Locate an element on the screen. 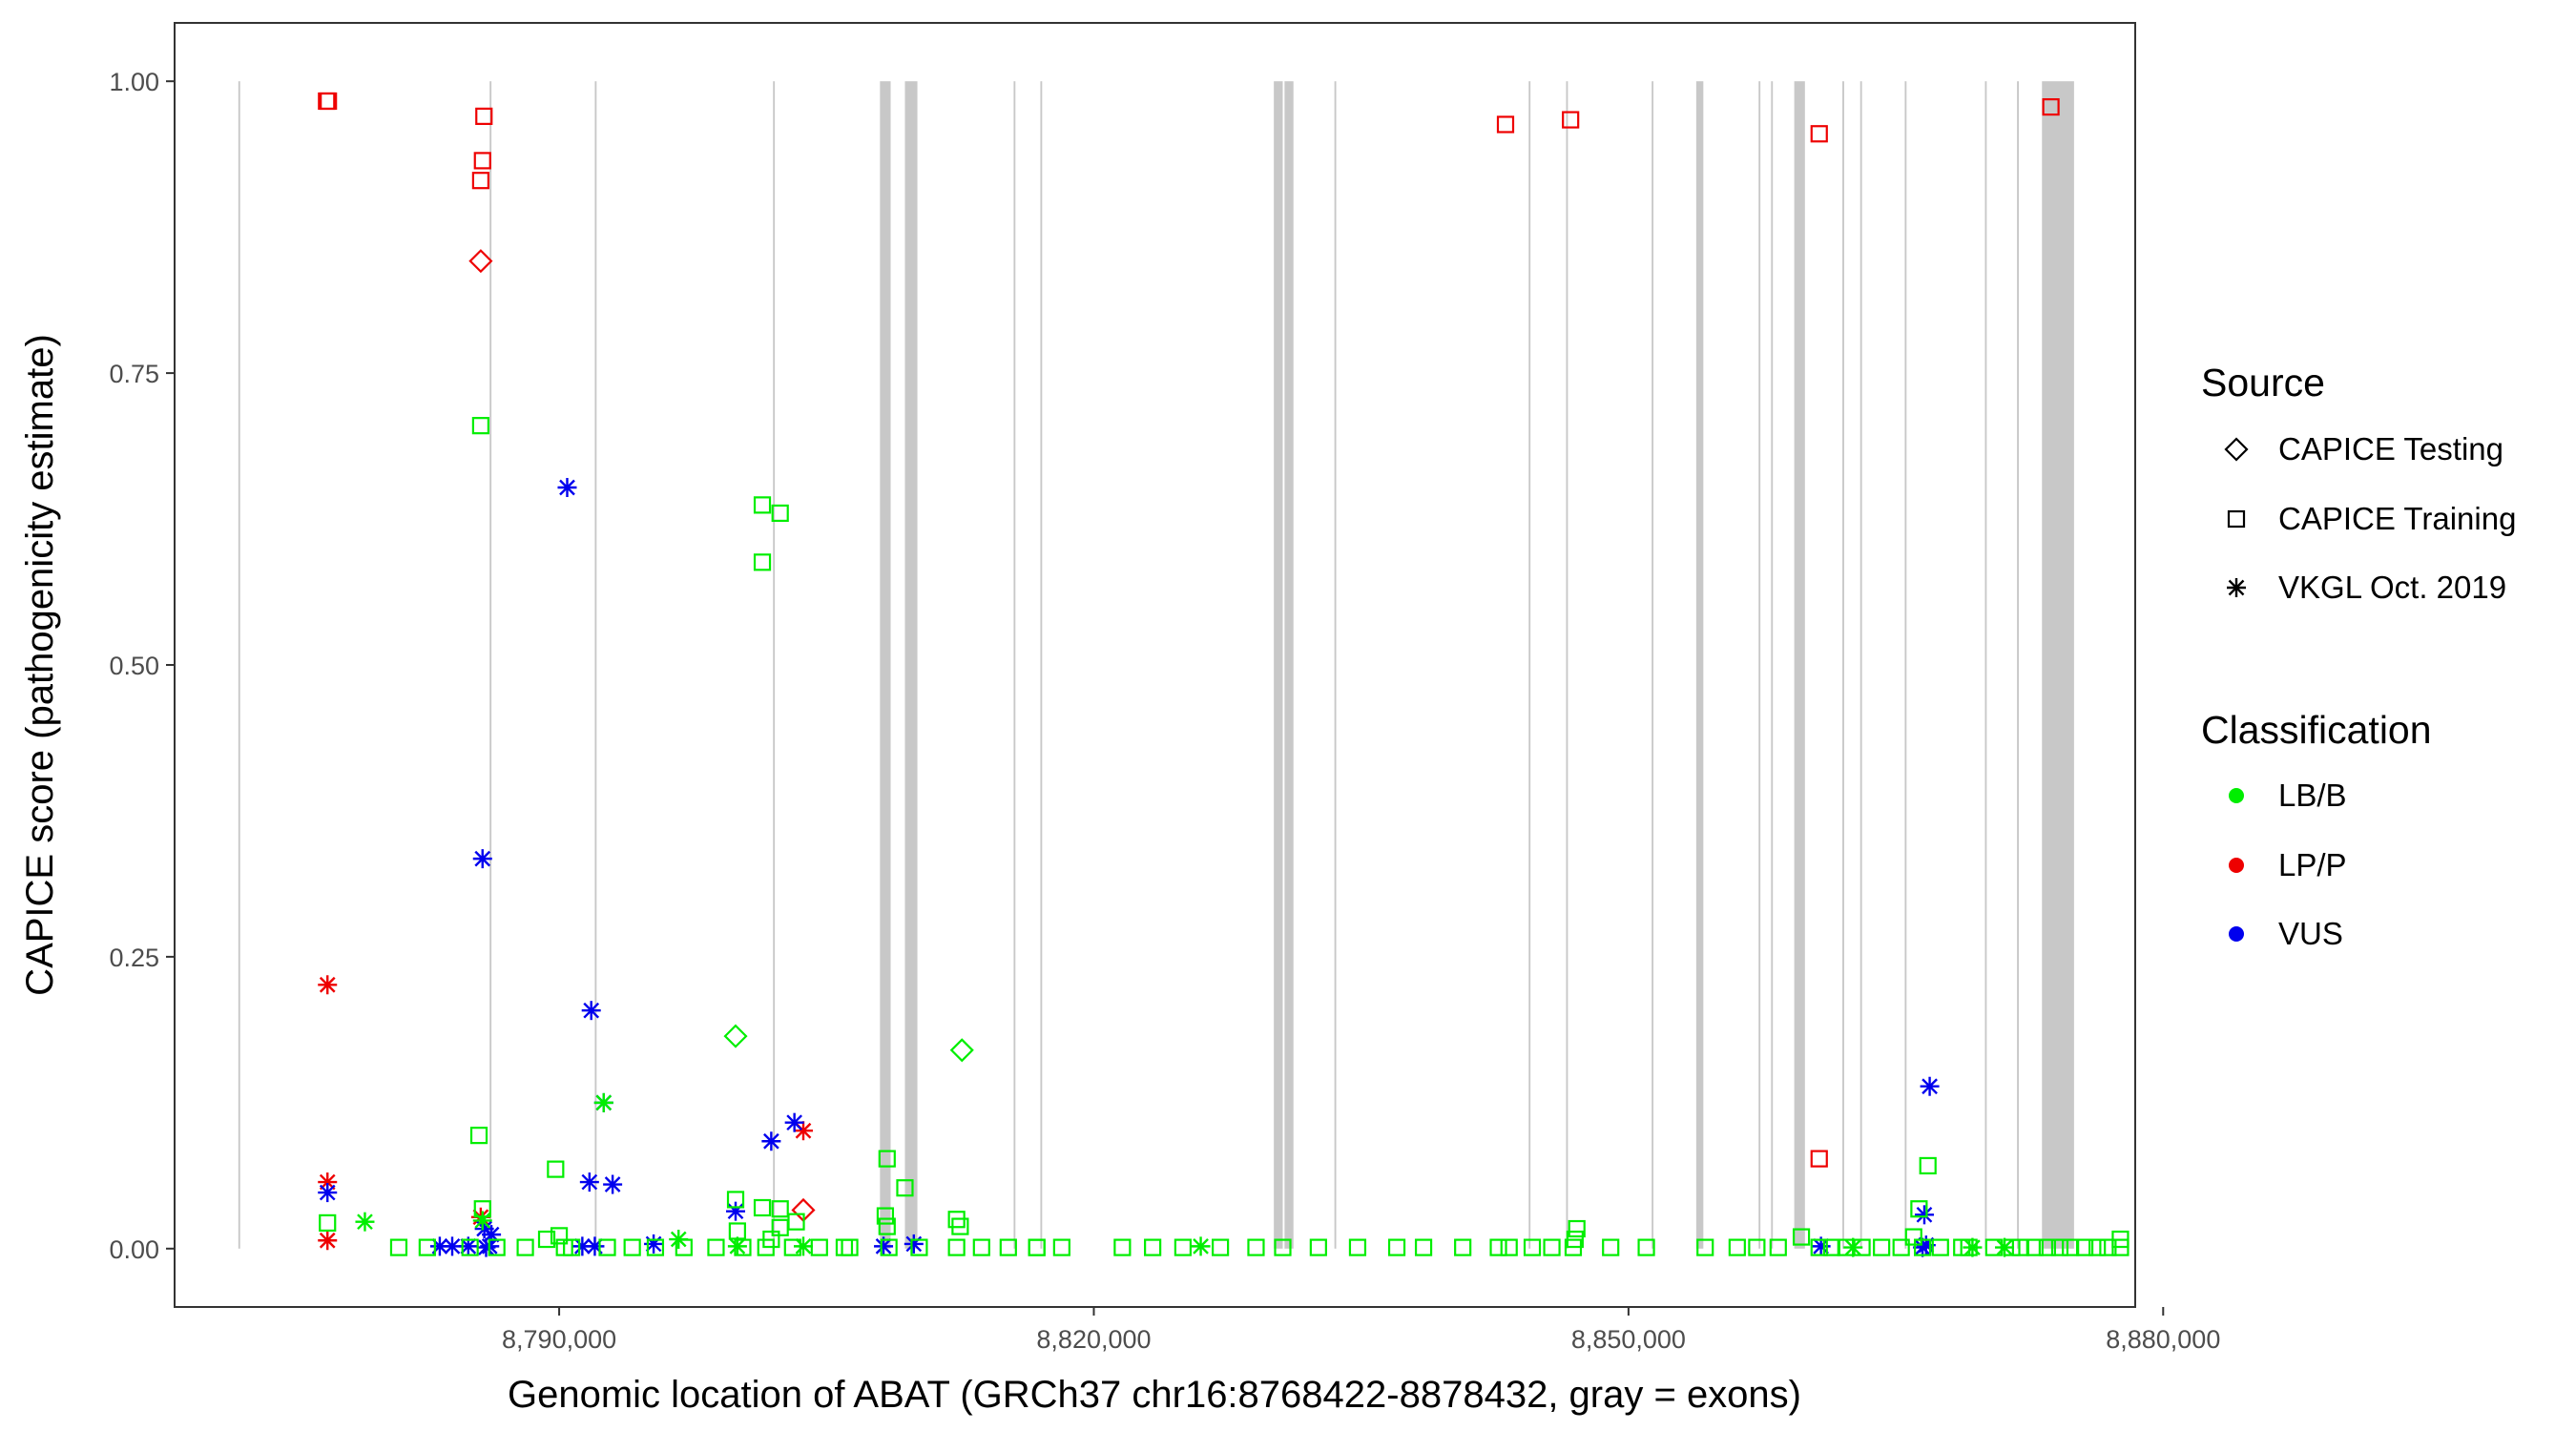 This screenshot has width=2576, height=1431. x-tick-label-3: 8,880,000 is located at coordinates (2163, 1340).